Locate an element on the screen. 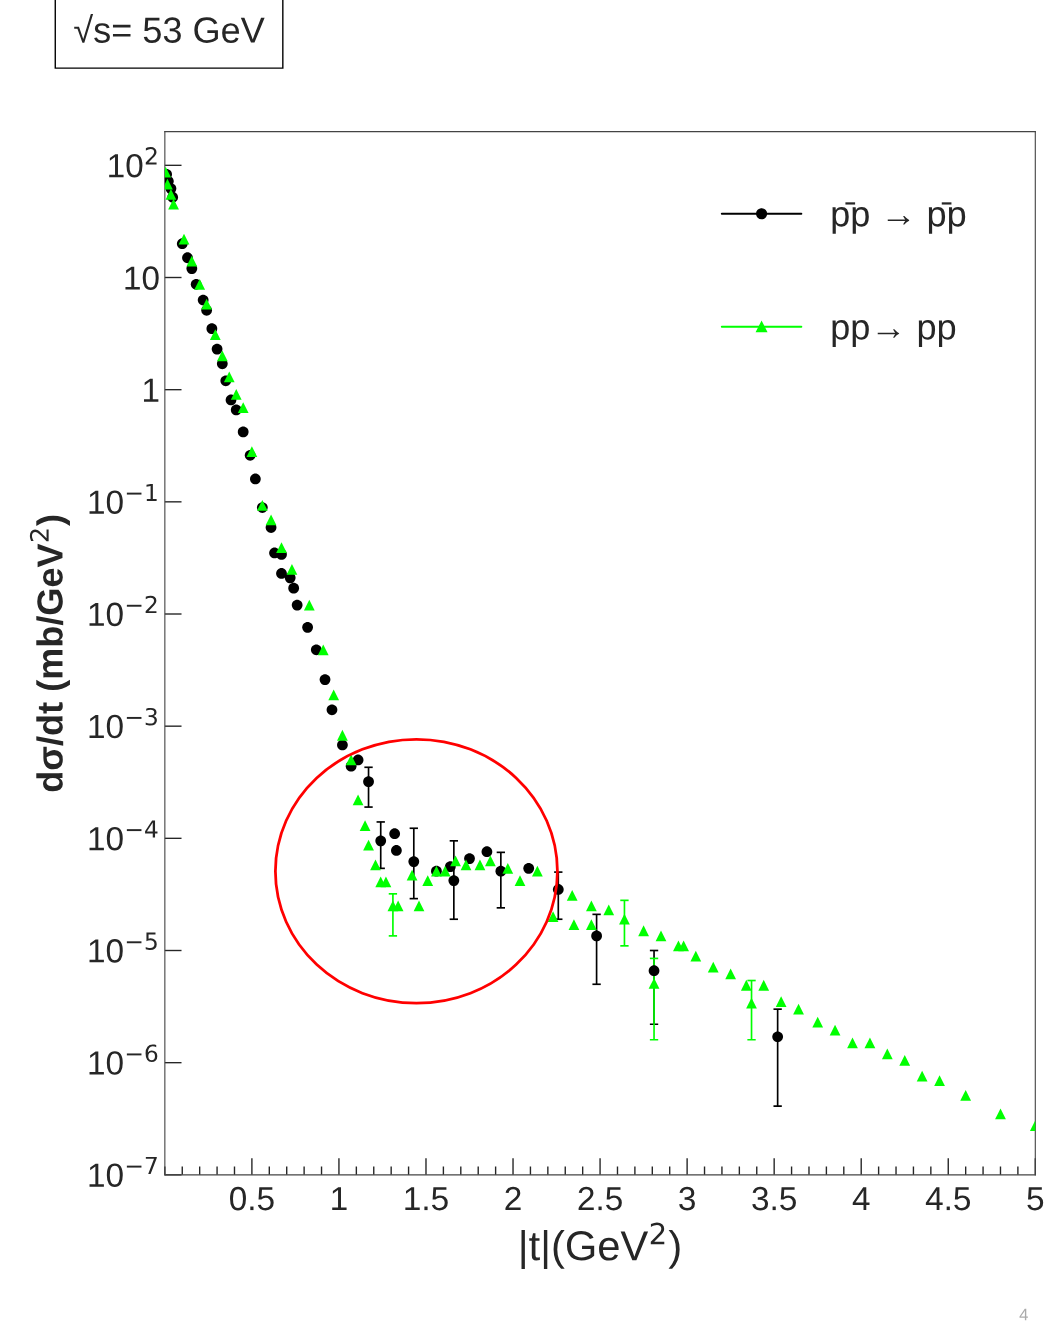 Image resolution: width=1050 pixels, height=1329 pixels. x-tick-label: 4.5 is located at coordinates (948, 1199).